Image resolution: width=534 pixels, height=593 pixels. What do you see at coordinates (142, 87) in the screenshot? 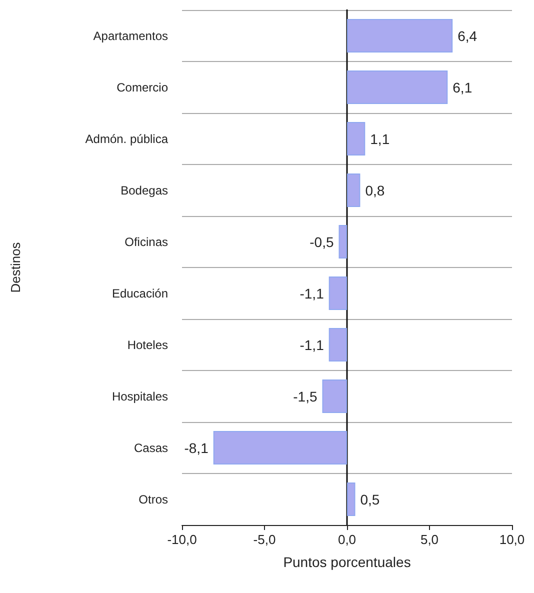
I see `y-tick-label: Comercio` at bounding box center [142, 87].